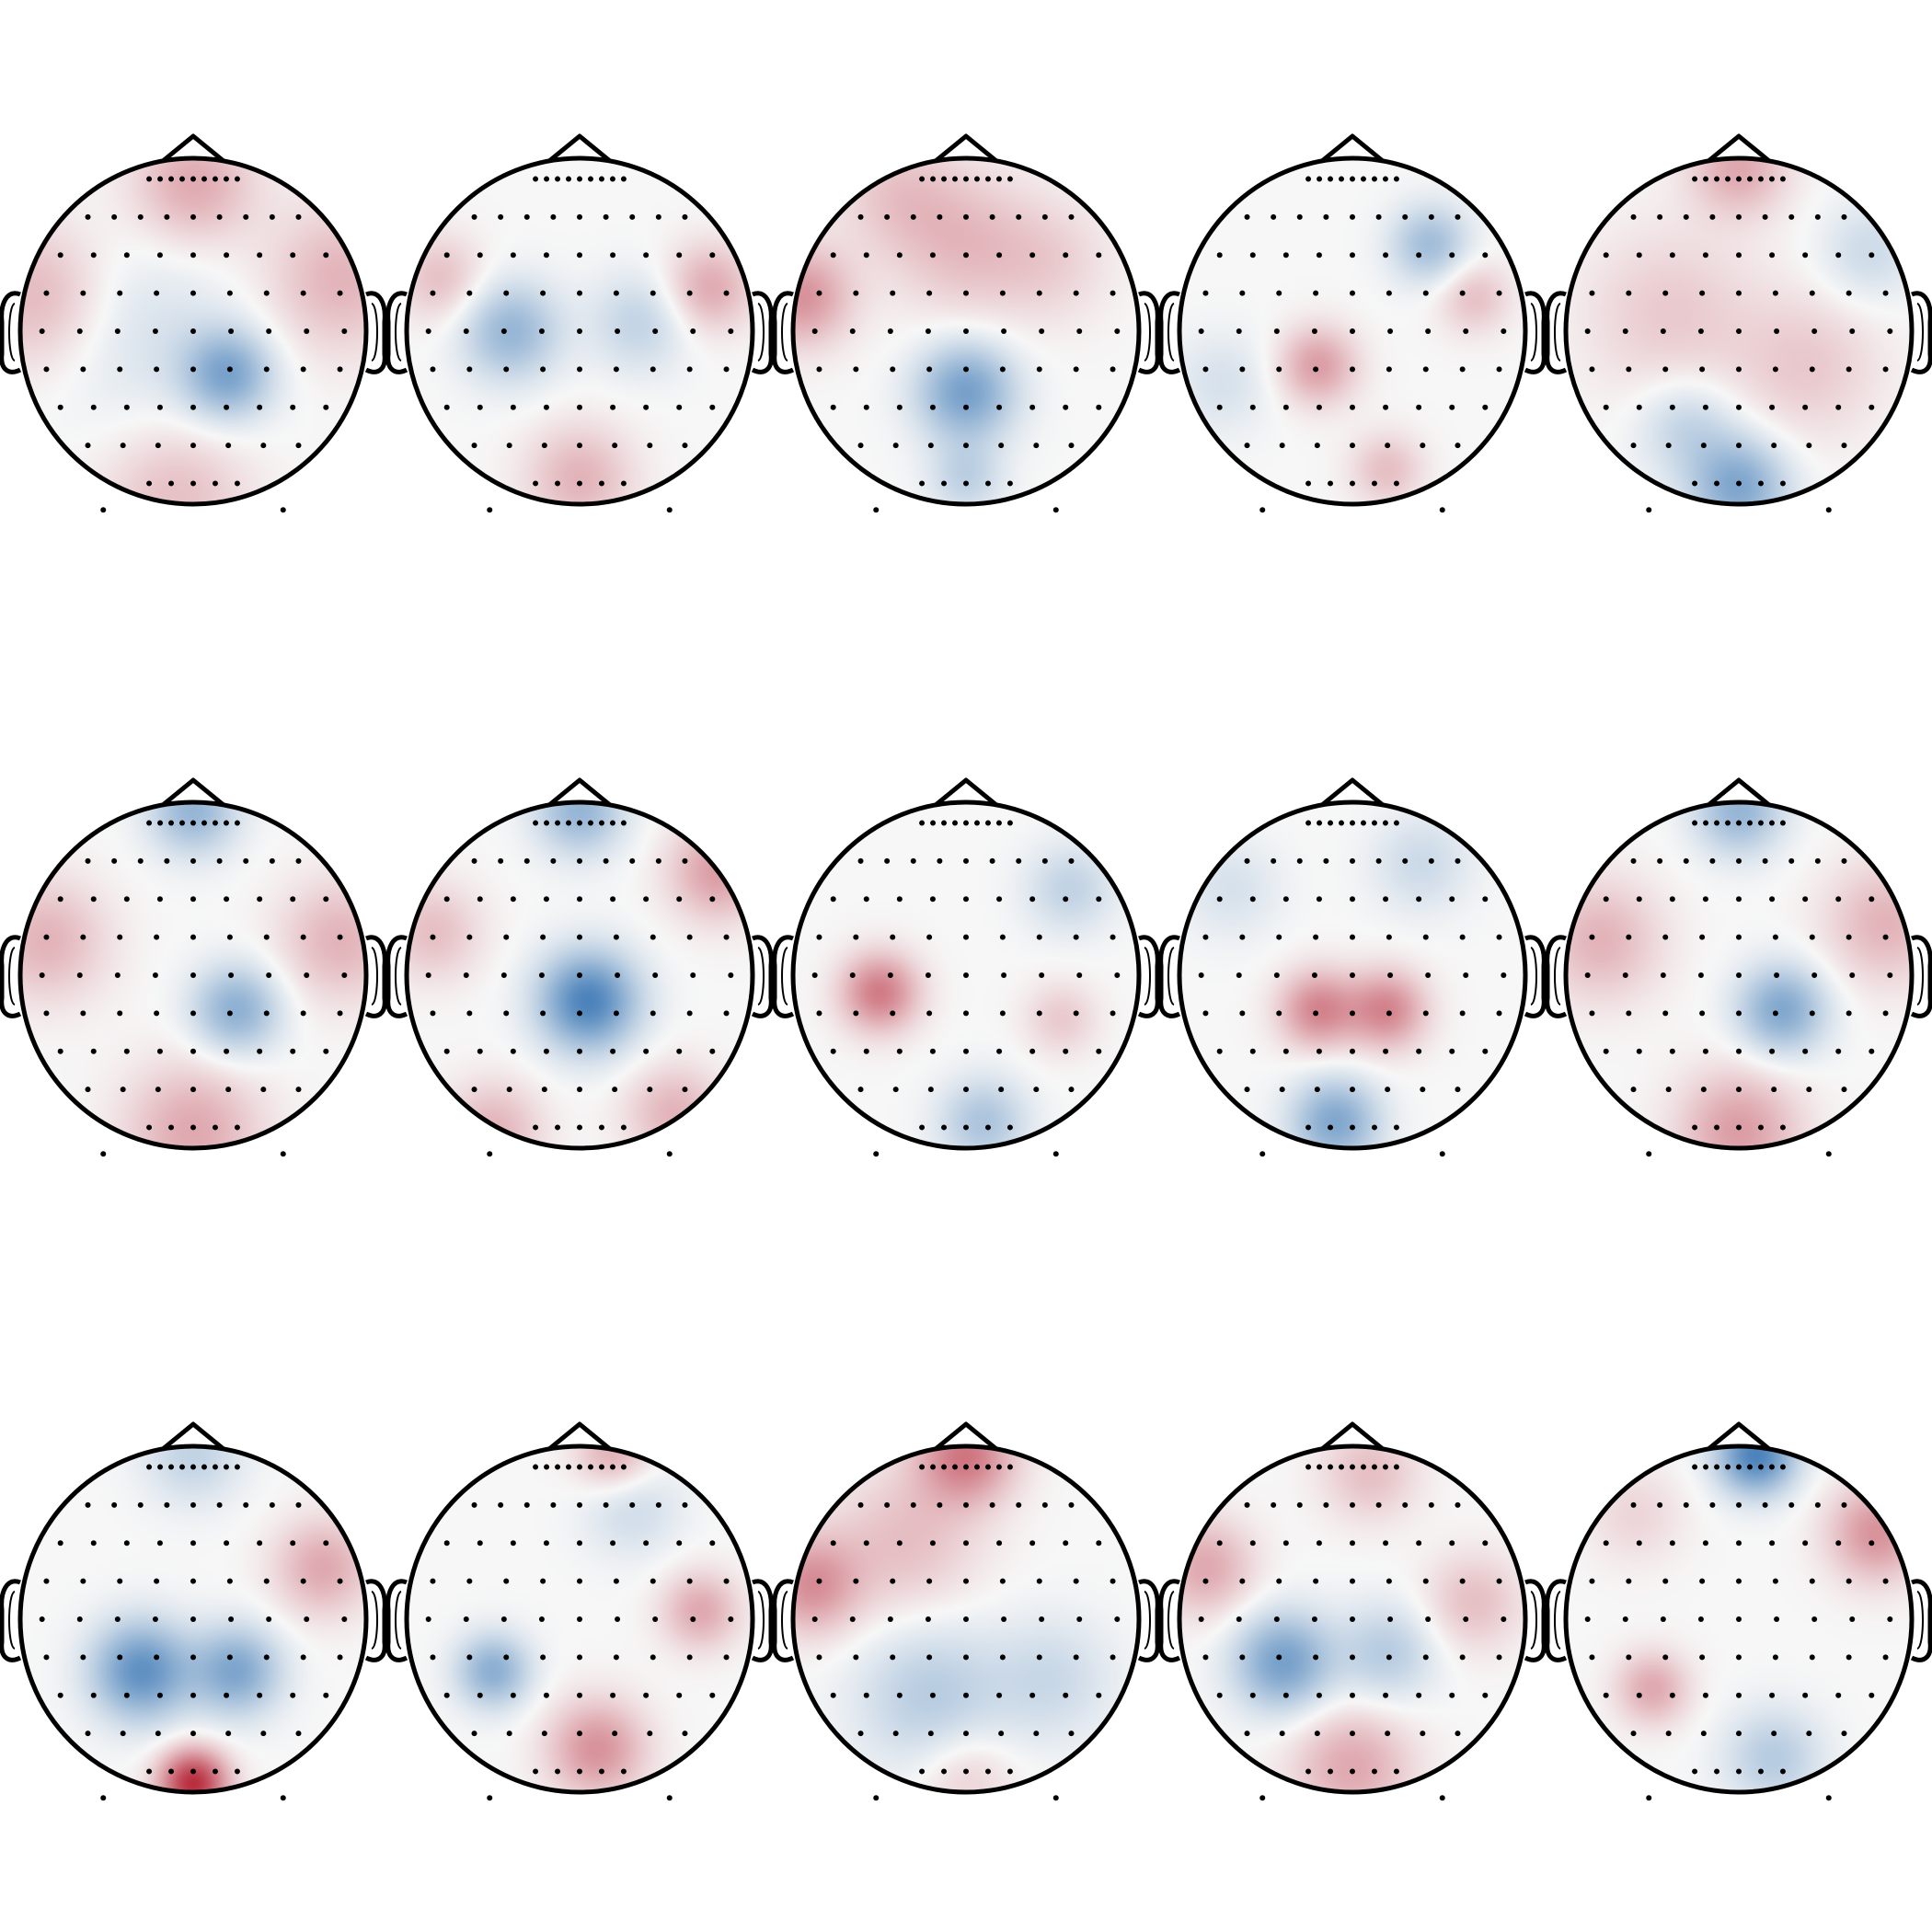 This screenshot has height=1932, width=1932. I want to click on nose-outline, so click(193, 1436).